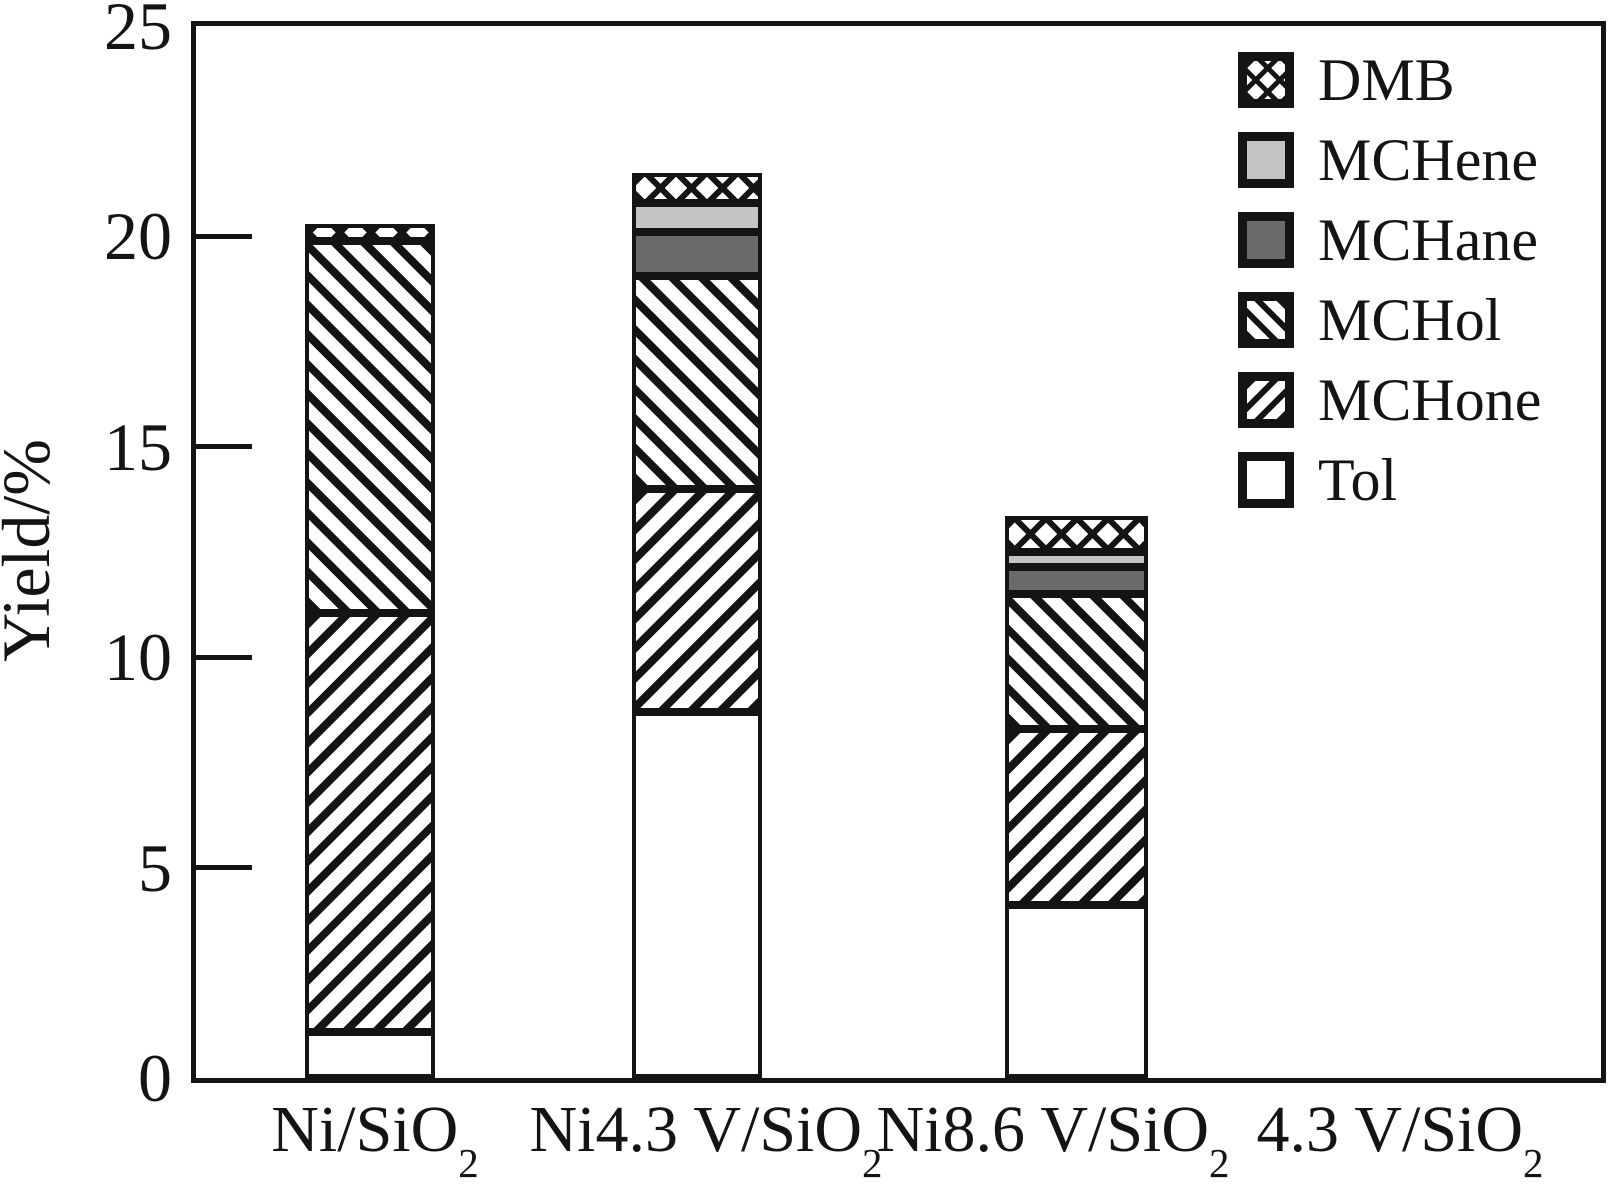 The height and width of the screenshot is (1189, 1613). Describe the element at coordinates (155, 1078) in the screenshot. I see `y-tick-label: 0` at that location.